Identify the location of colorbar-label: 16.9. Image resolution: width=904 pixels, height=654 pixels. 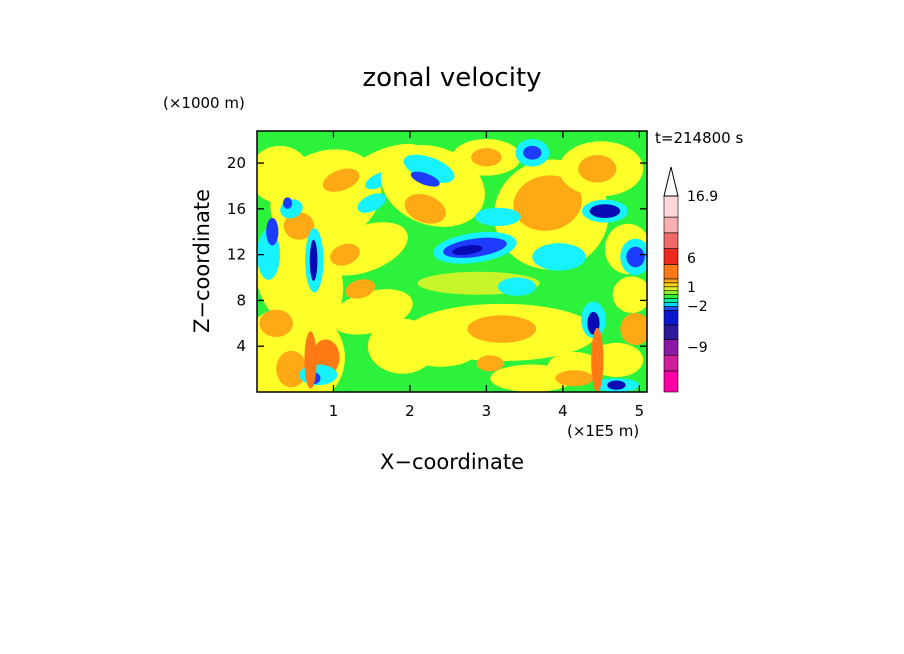
(702, 197).